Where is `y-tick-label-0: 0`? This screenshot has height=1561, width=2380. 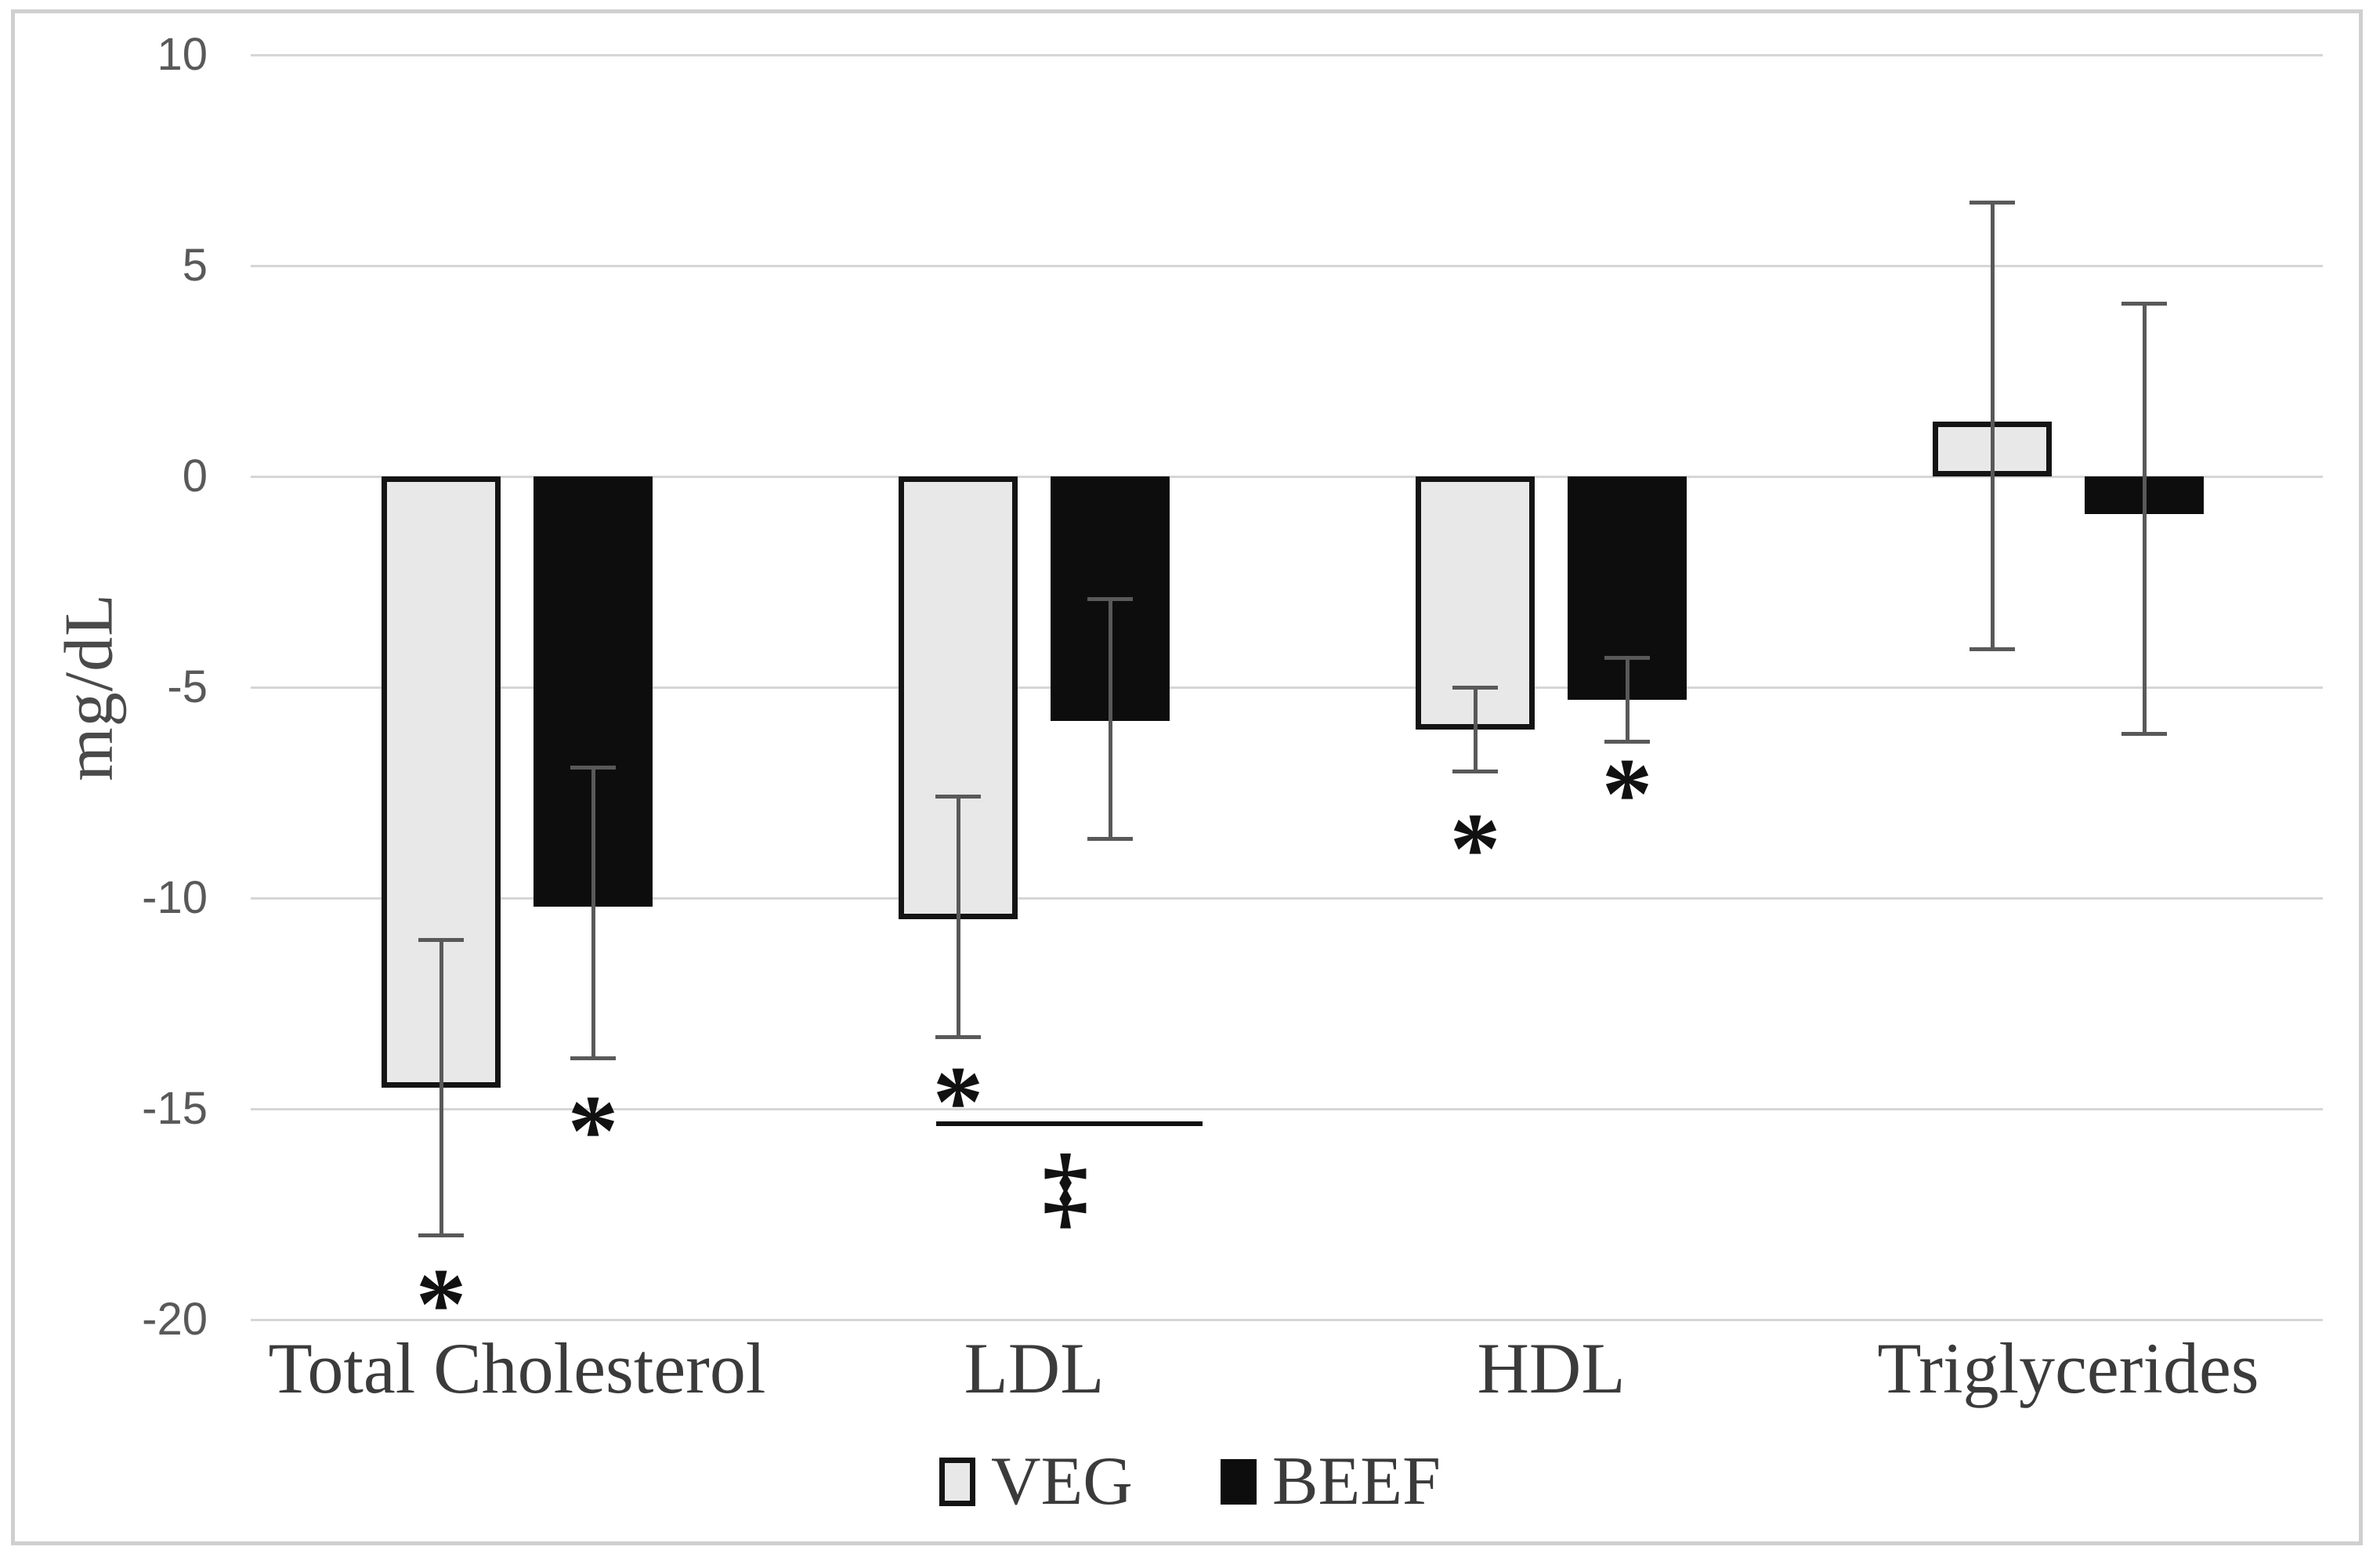
y-tick-label-0: 0 is located at coordinates (195, 476).